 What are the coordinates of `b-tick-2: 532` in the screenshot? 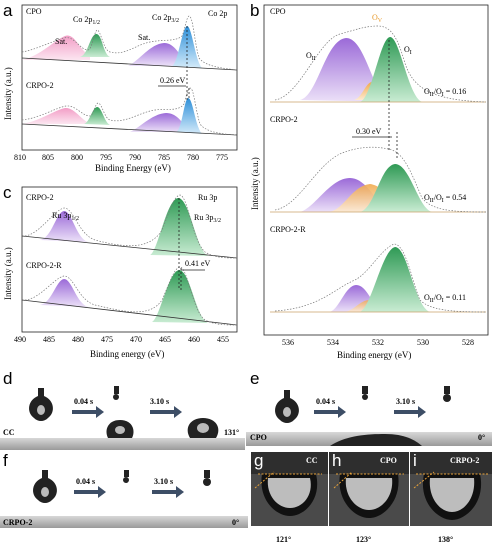 It's located at (378, 342).